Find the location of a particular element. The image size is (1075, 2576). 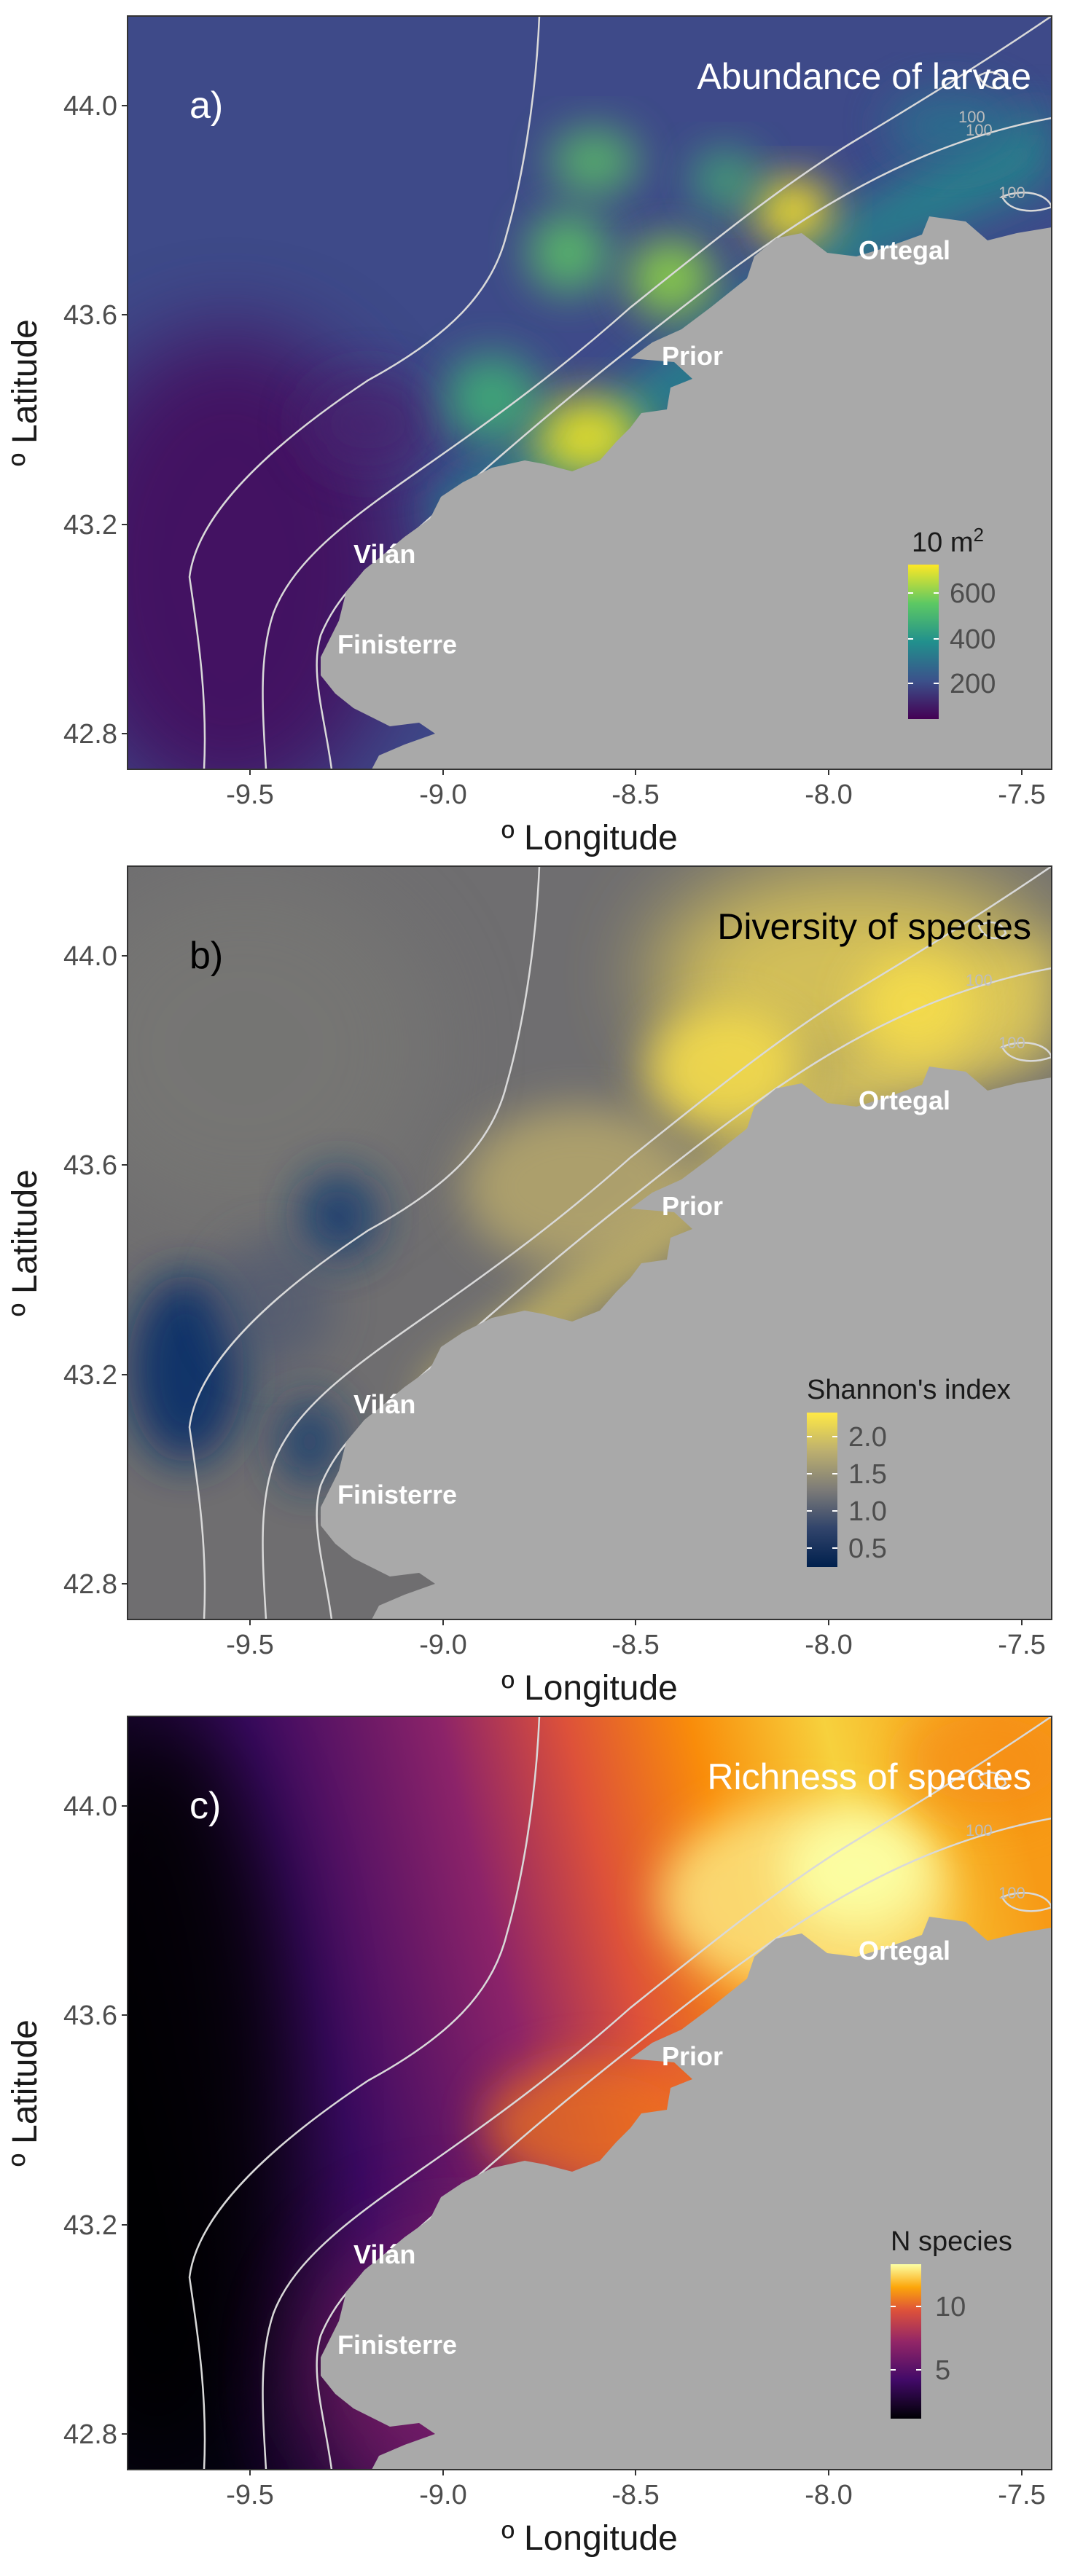

heat-low-west is located at coordinates (208, 2093).